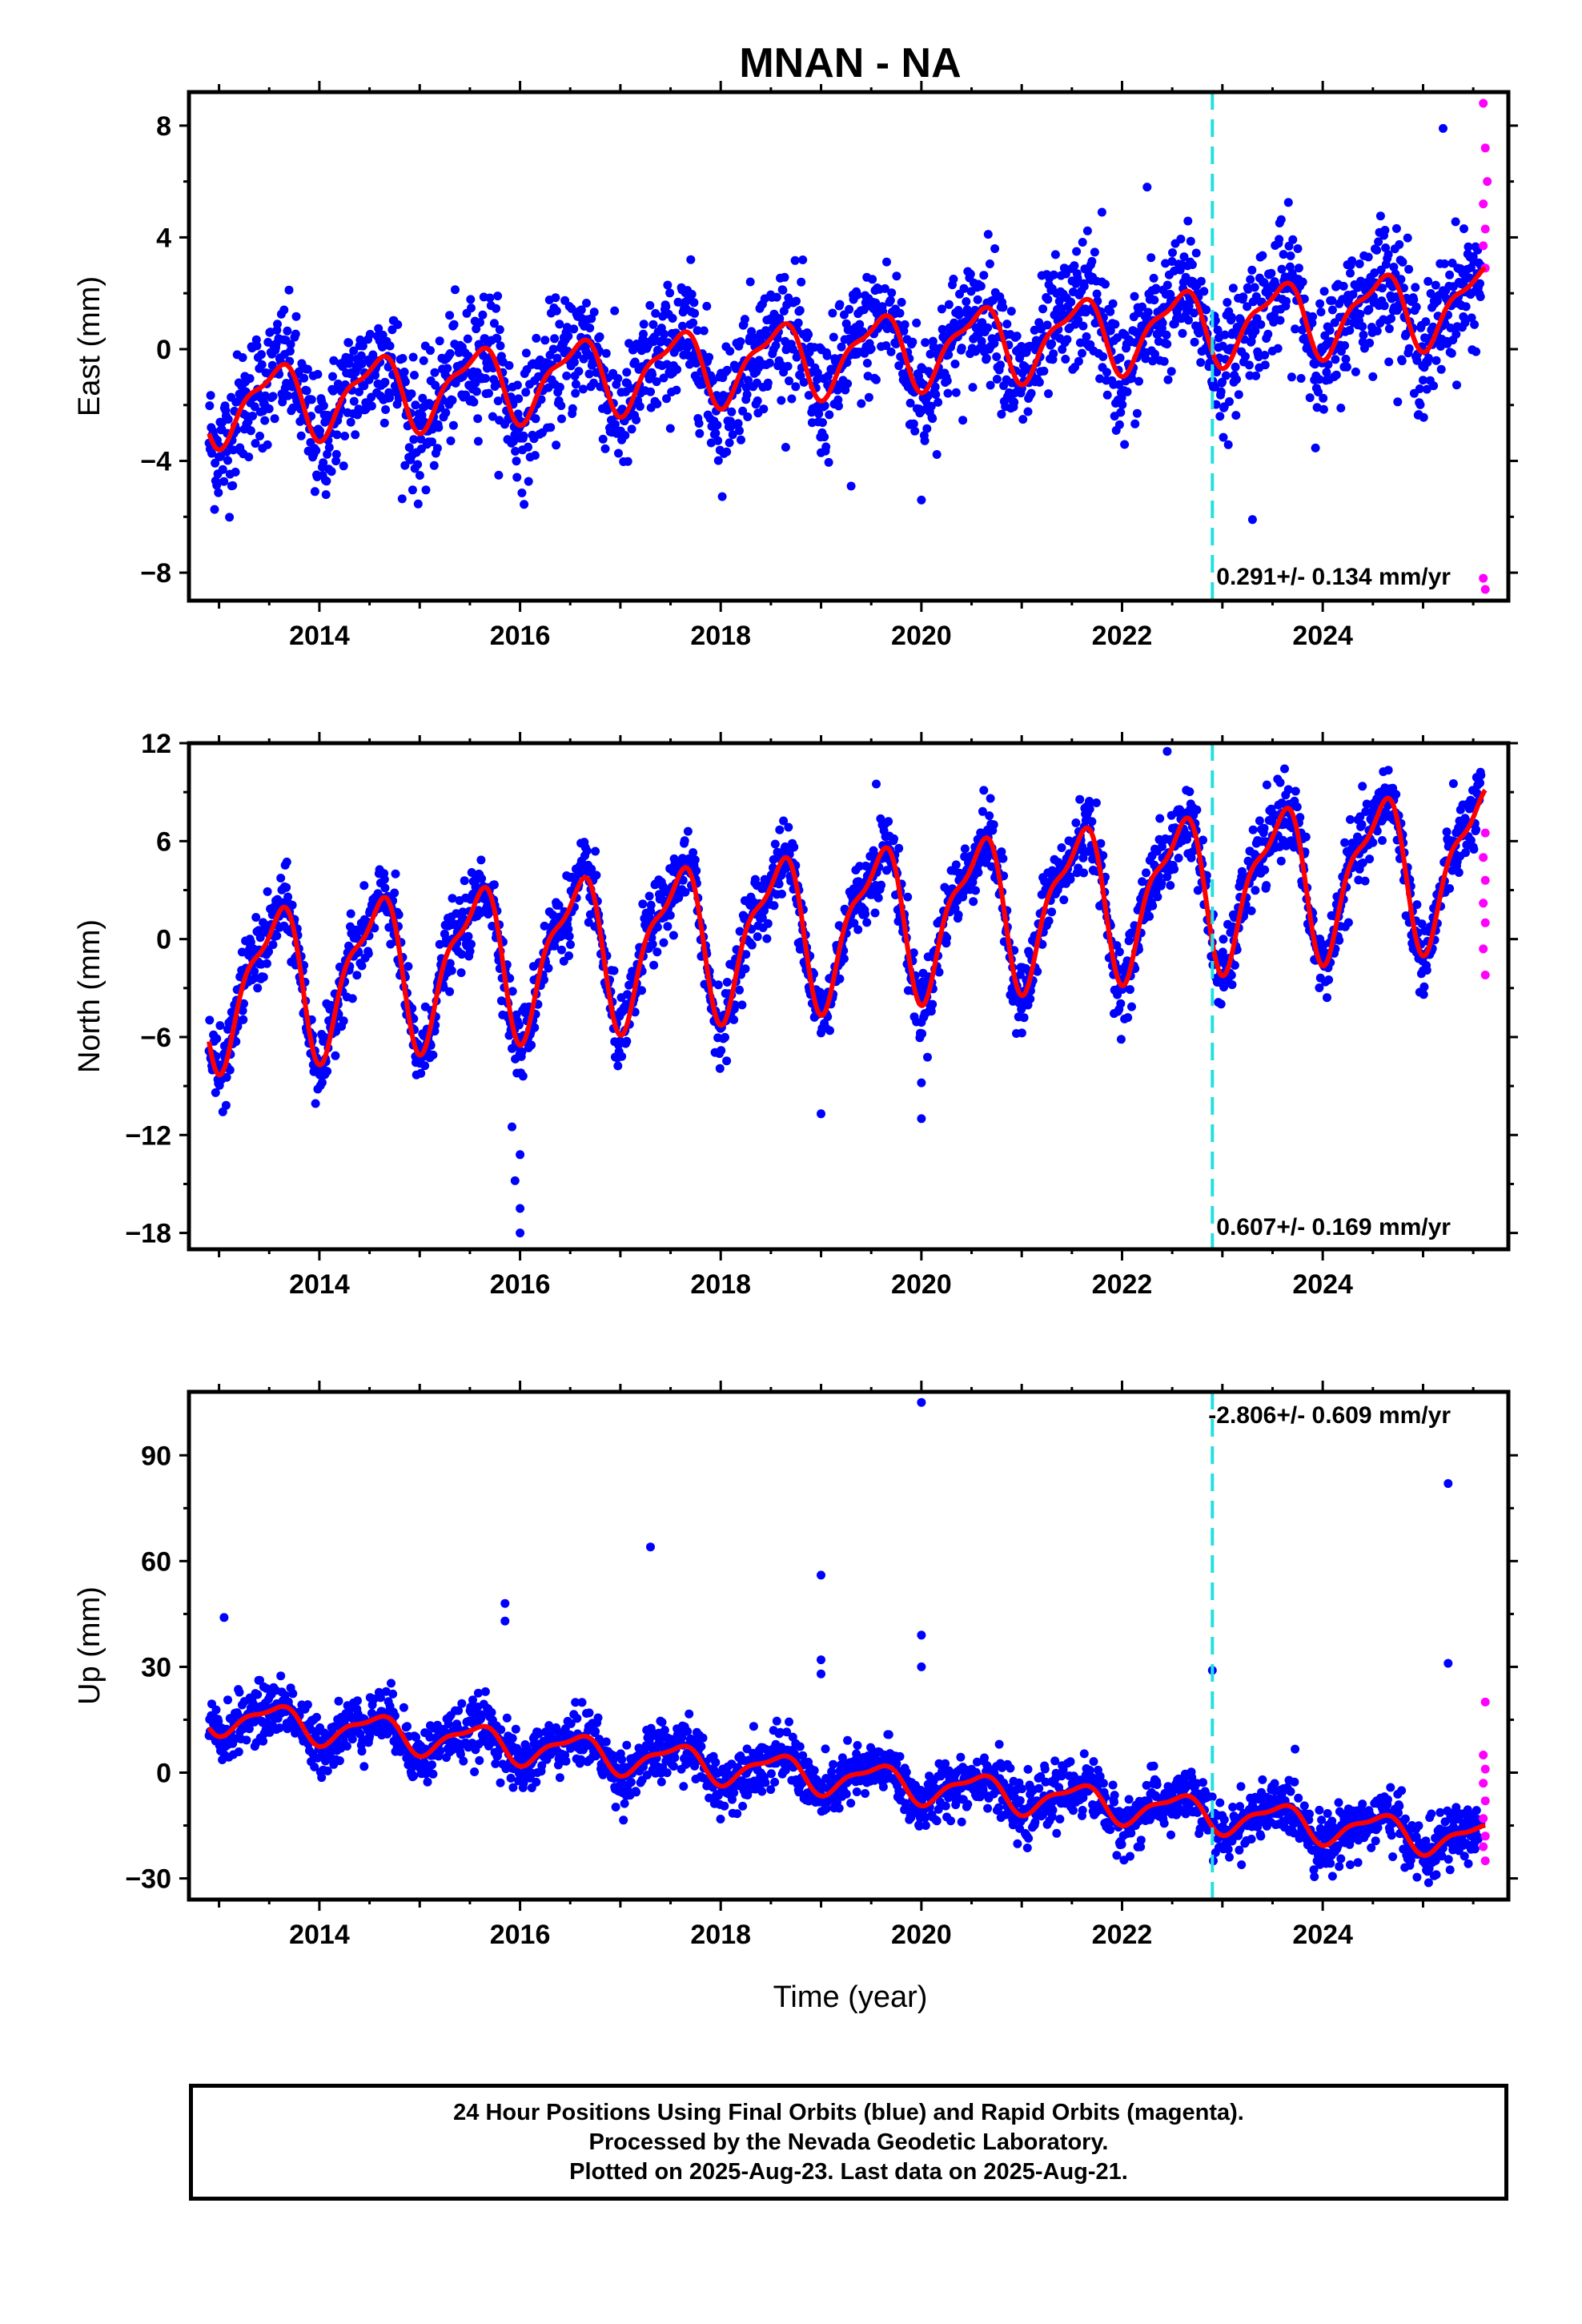 Image resolution: width=1582 pixels, height=2324 pixels. Describe the element at coordinates (155, 462) in the screenshot. I see `y-tick-label: −4` at that location.